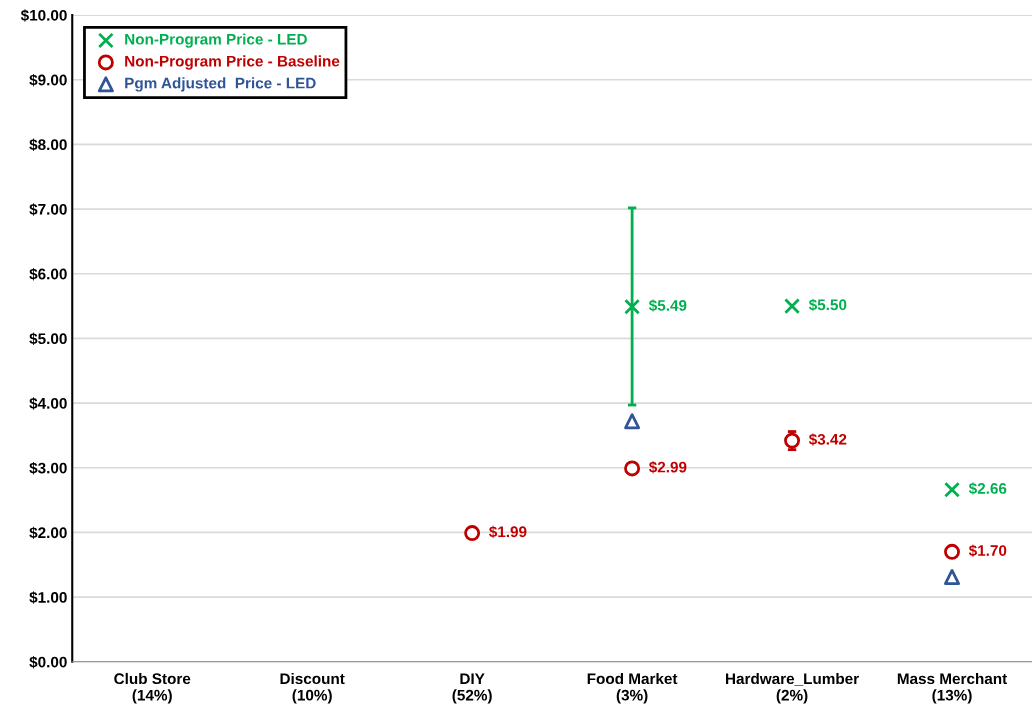 The image size is (1032, 717). Describe the element at coordinates (827, 305) in the screenshot. I see `data-label: $5.50` at that location.